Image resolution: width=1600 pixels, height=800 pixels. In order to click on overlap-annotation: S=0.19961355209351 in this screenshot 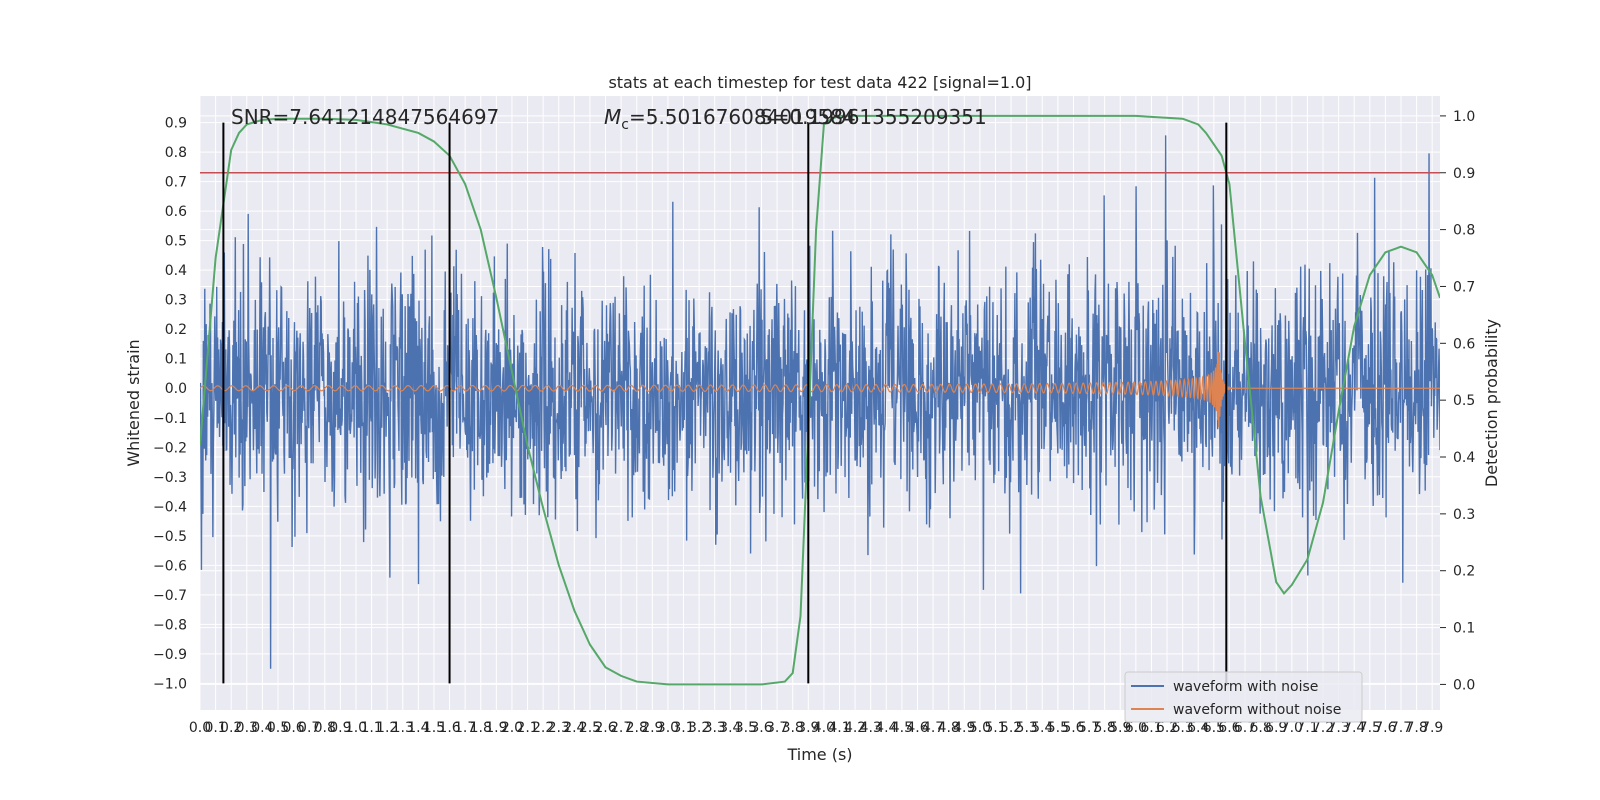, I will do `click(873, 117)`.